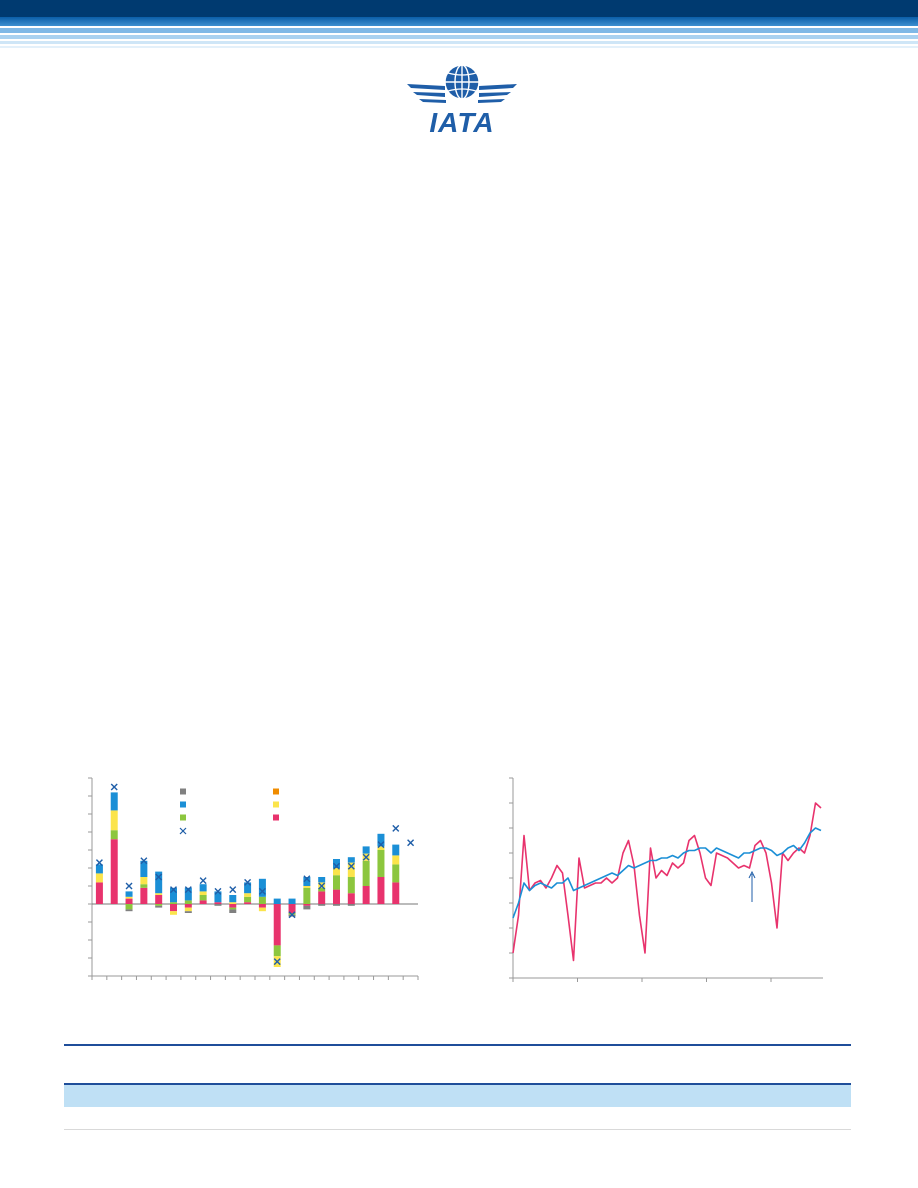 The height and width of the screenshot is (1188, 918). Describe the element at coordinates (459, 21) in the screenshot. I see `header-band-blue` at that location.